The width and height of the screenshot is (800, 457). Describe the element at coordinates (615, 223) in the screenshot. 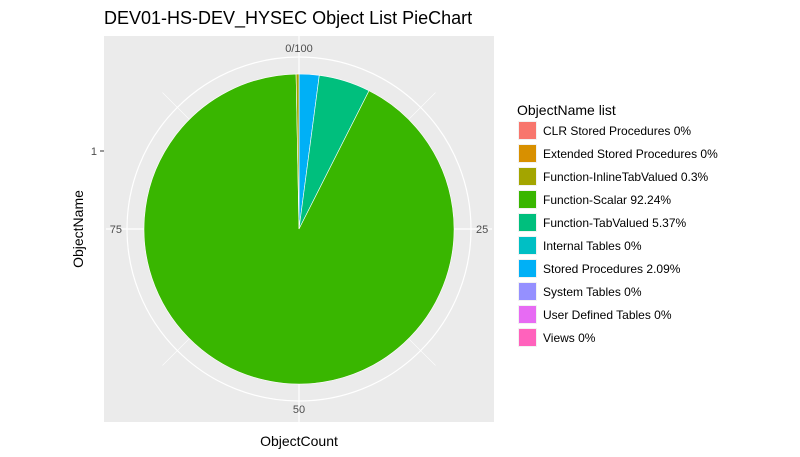

I see `legend-label: Function-TabValued 5.37%` at that location.